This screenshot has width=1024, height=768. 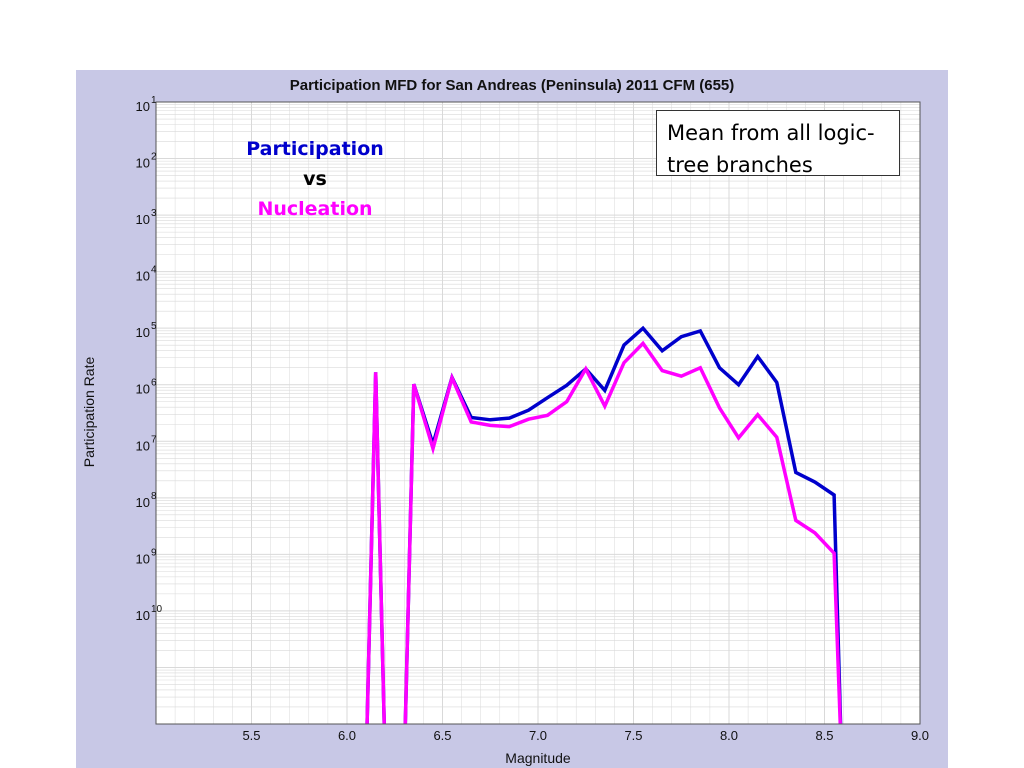 I want to click on y-tick-exponent: 1, so click(x=154, y=100).